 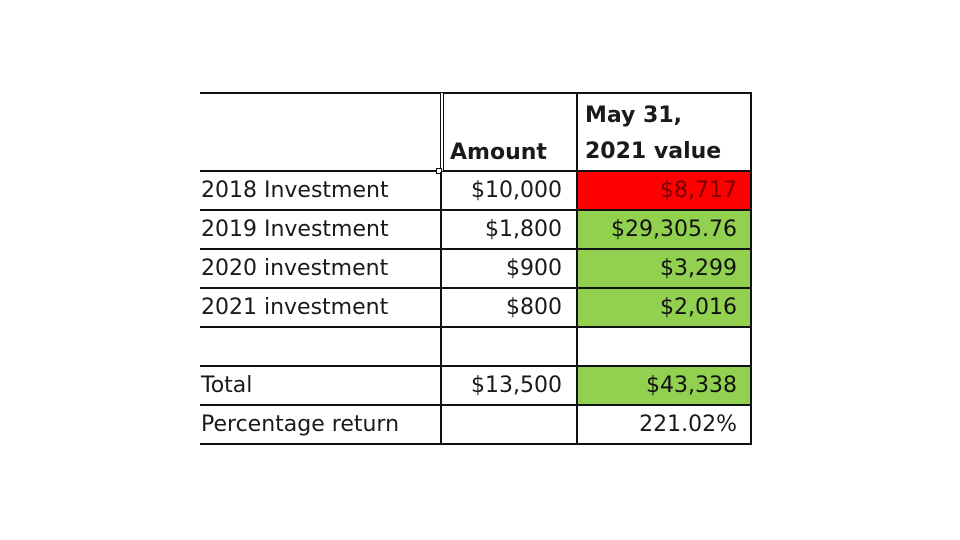 What do you see at coordinates (508, 386) in the screenshot?
I see `row-amount-cell: $13,500` at bounding box center [508, 386].